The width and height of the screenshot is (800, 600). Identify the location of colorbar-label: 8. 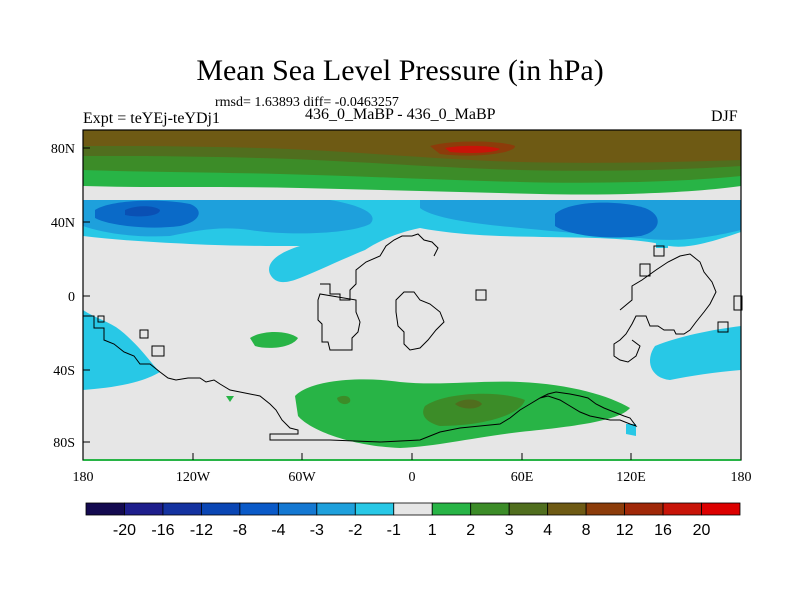
(586, 530).